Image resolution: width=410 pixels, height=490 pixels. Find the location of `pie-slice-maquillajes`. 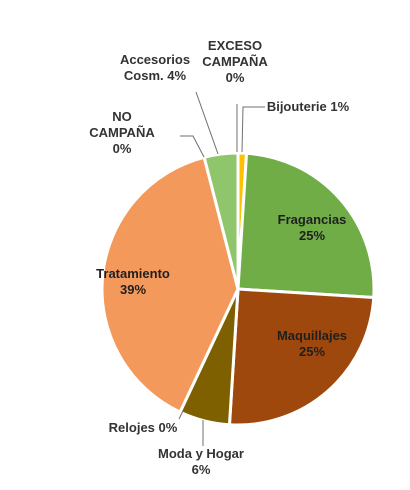

pie-slice-maquillajes is located at coordinates (301, 357).